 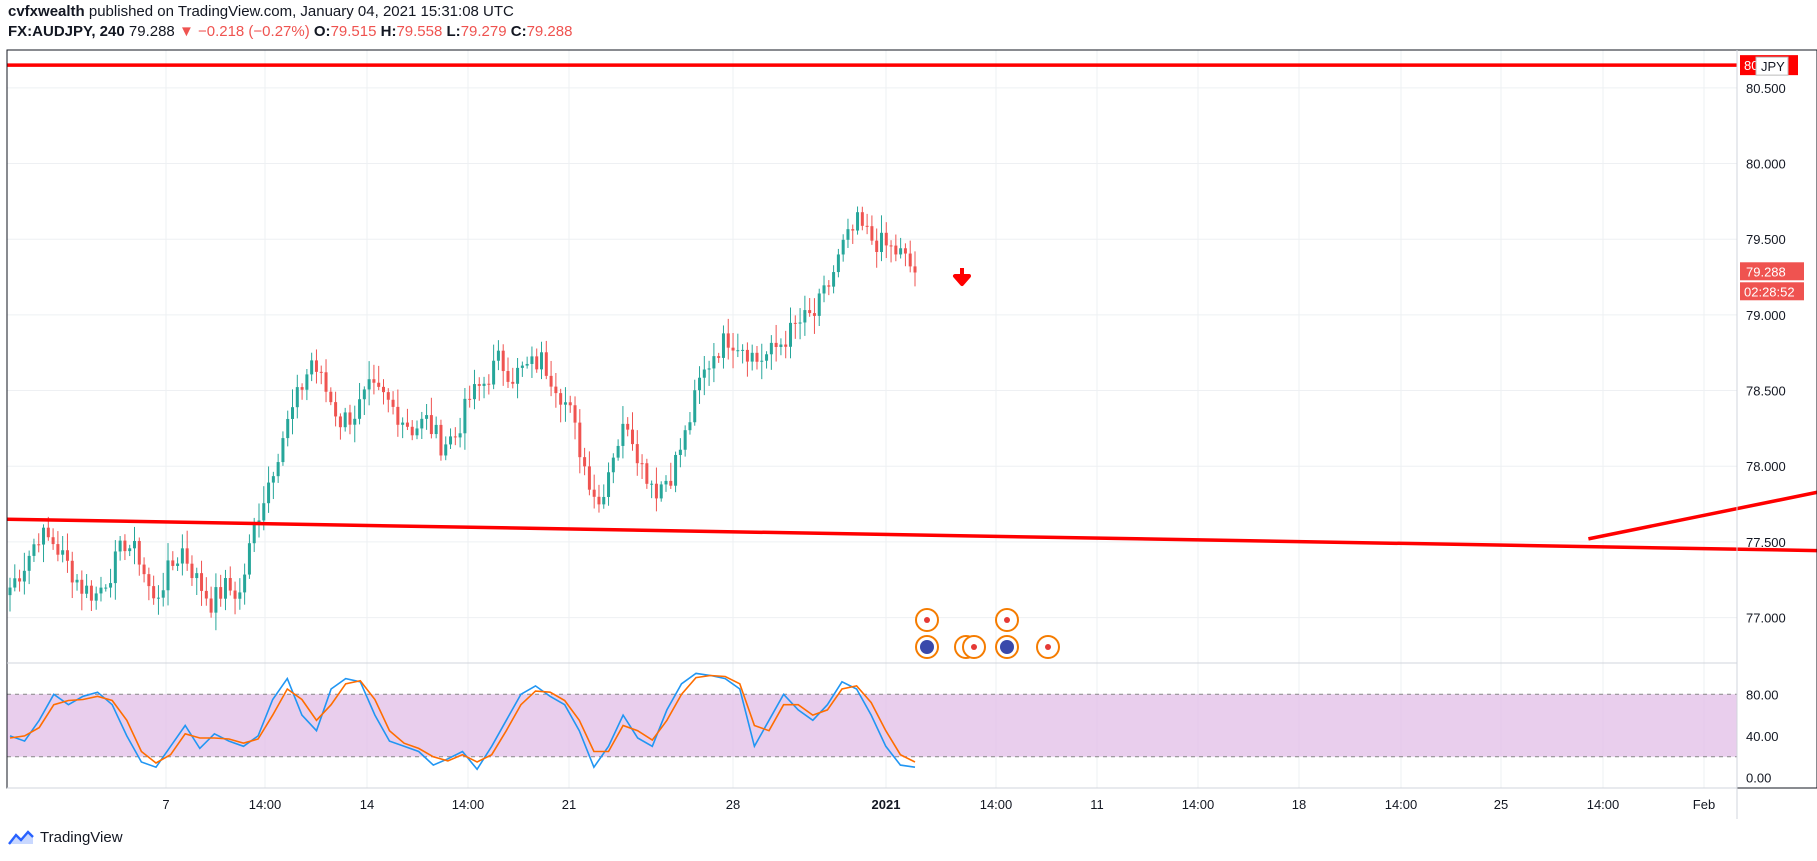 I want to click on open-label: O:, so click(x=322, y=31).